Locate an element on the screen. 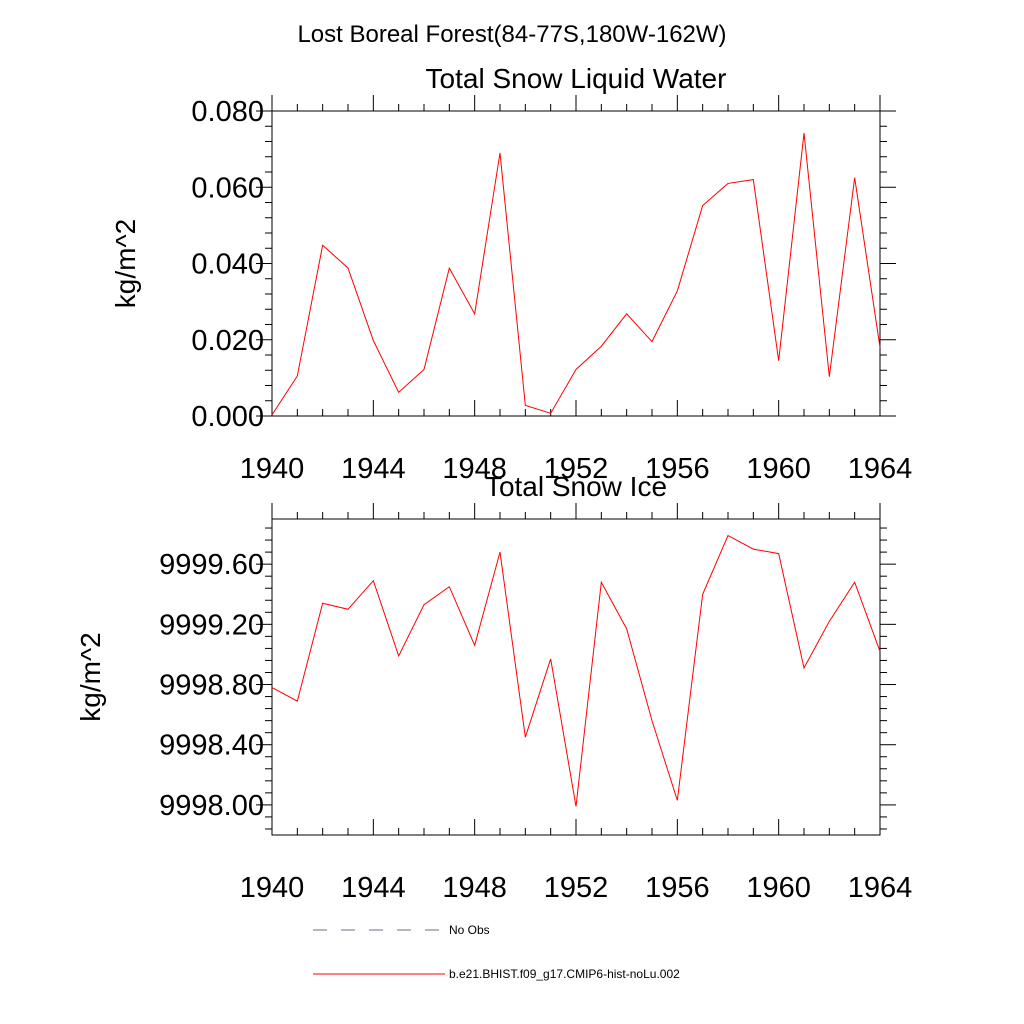 The width and height of the screenshot is (1024, 1024). y-tick-label: 0.060 is located at coordinates (227, 188).